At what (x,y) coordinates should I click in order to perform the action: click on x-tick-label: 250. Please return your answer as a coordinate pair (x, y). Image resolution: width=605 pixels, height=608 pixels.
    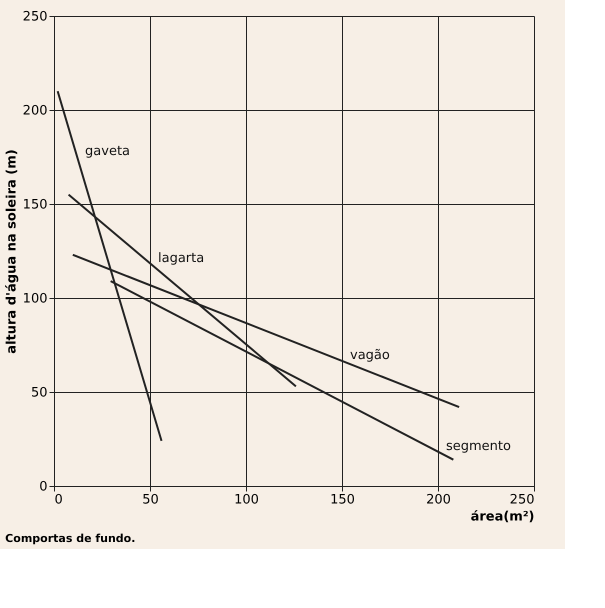
    Looking at the image, I should click on (522, 500).